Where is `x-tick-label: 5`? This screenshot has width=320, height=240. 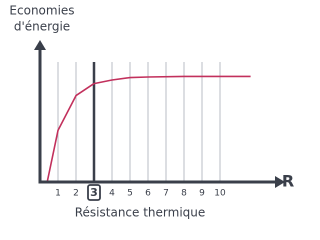
x-tick-label: 5 is located at coordinates (130, 194).